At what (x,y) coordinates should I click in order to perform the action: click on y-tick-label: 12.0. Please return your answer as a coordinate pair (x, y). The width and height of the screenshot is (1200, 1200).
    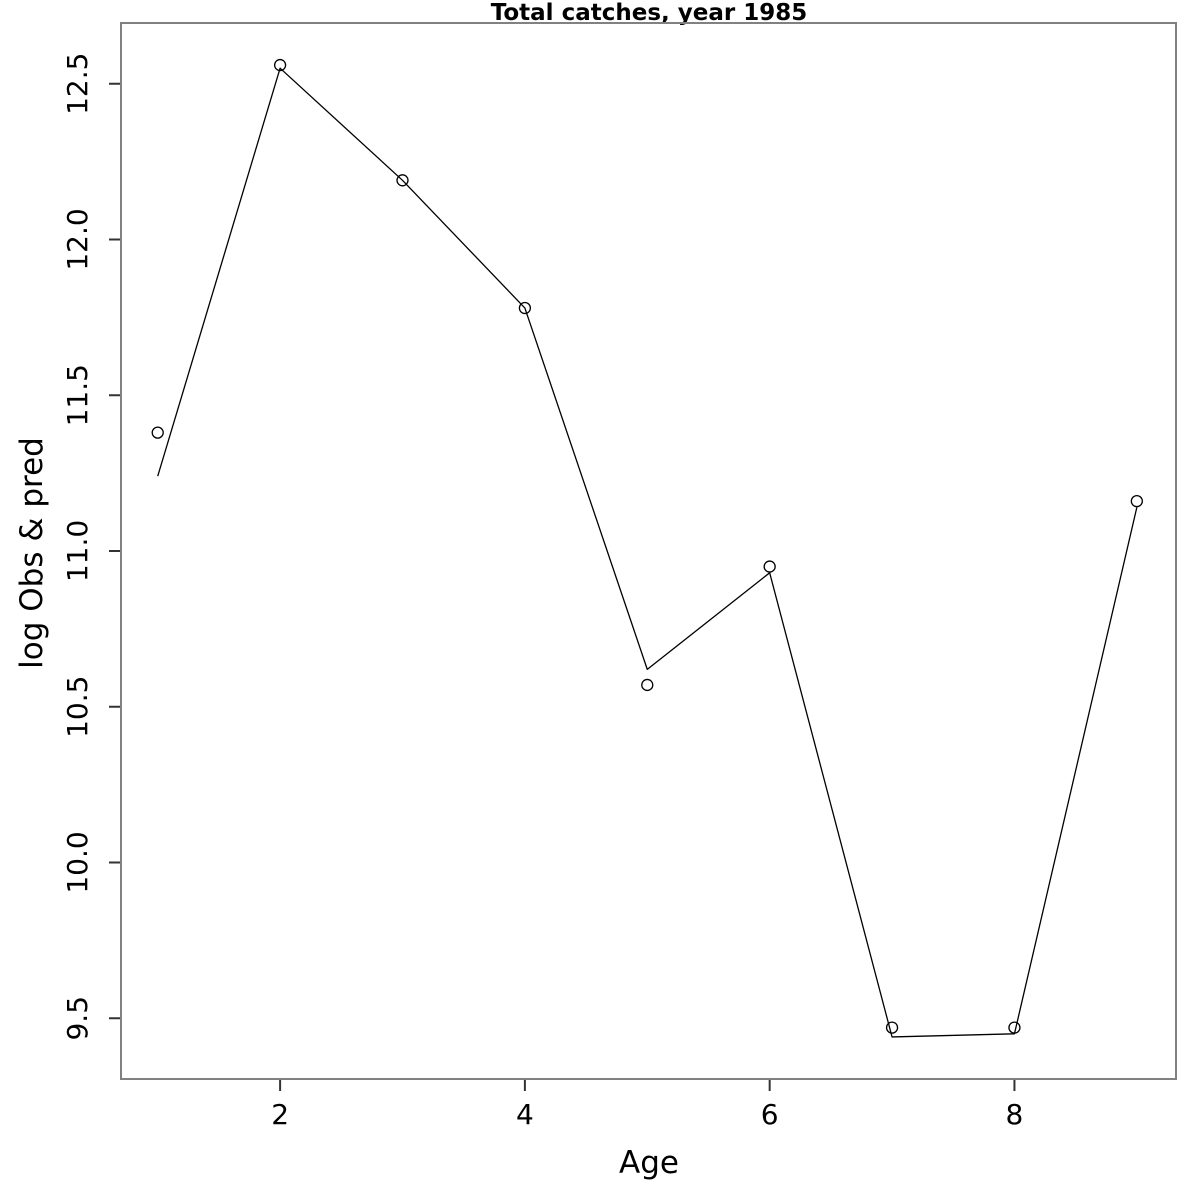
    Looking at the image, I should click on (77, 239).